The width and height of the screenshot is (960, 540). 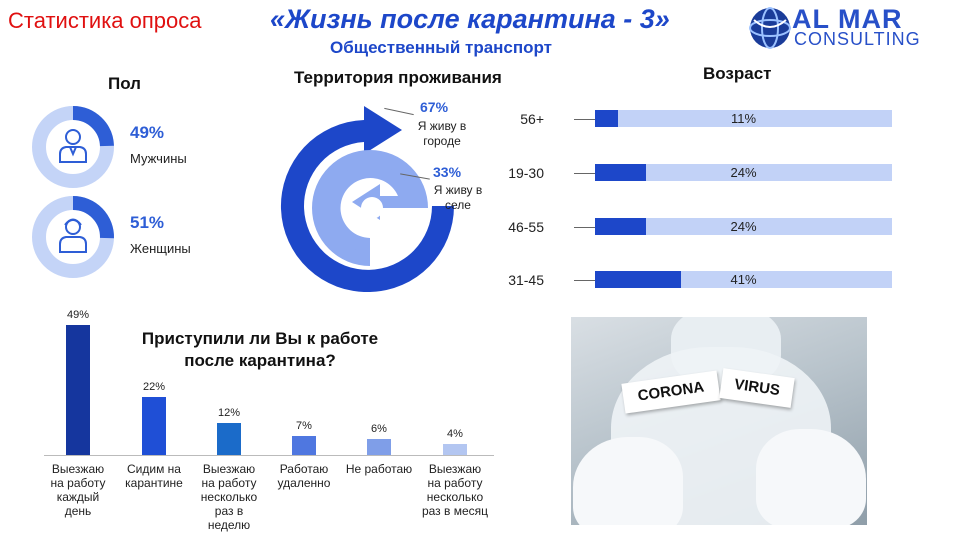 I want to click on arrow-center-hole, so click(x=372, y=208).